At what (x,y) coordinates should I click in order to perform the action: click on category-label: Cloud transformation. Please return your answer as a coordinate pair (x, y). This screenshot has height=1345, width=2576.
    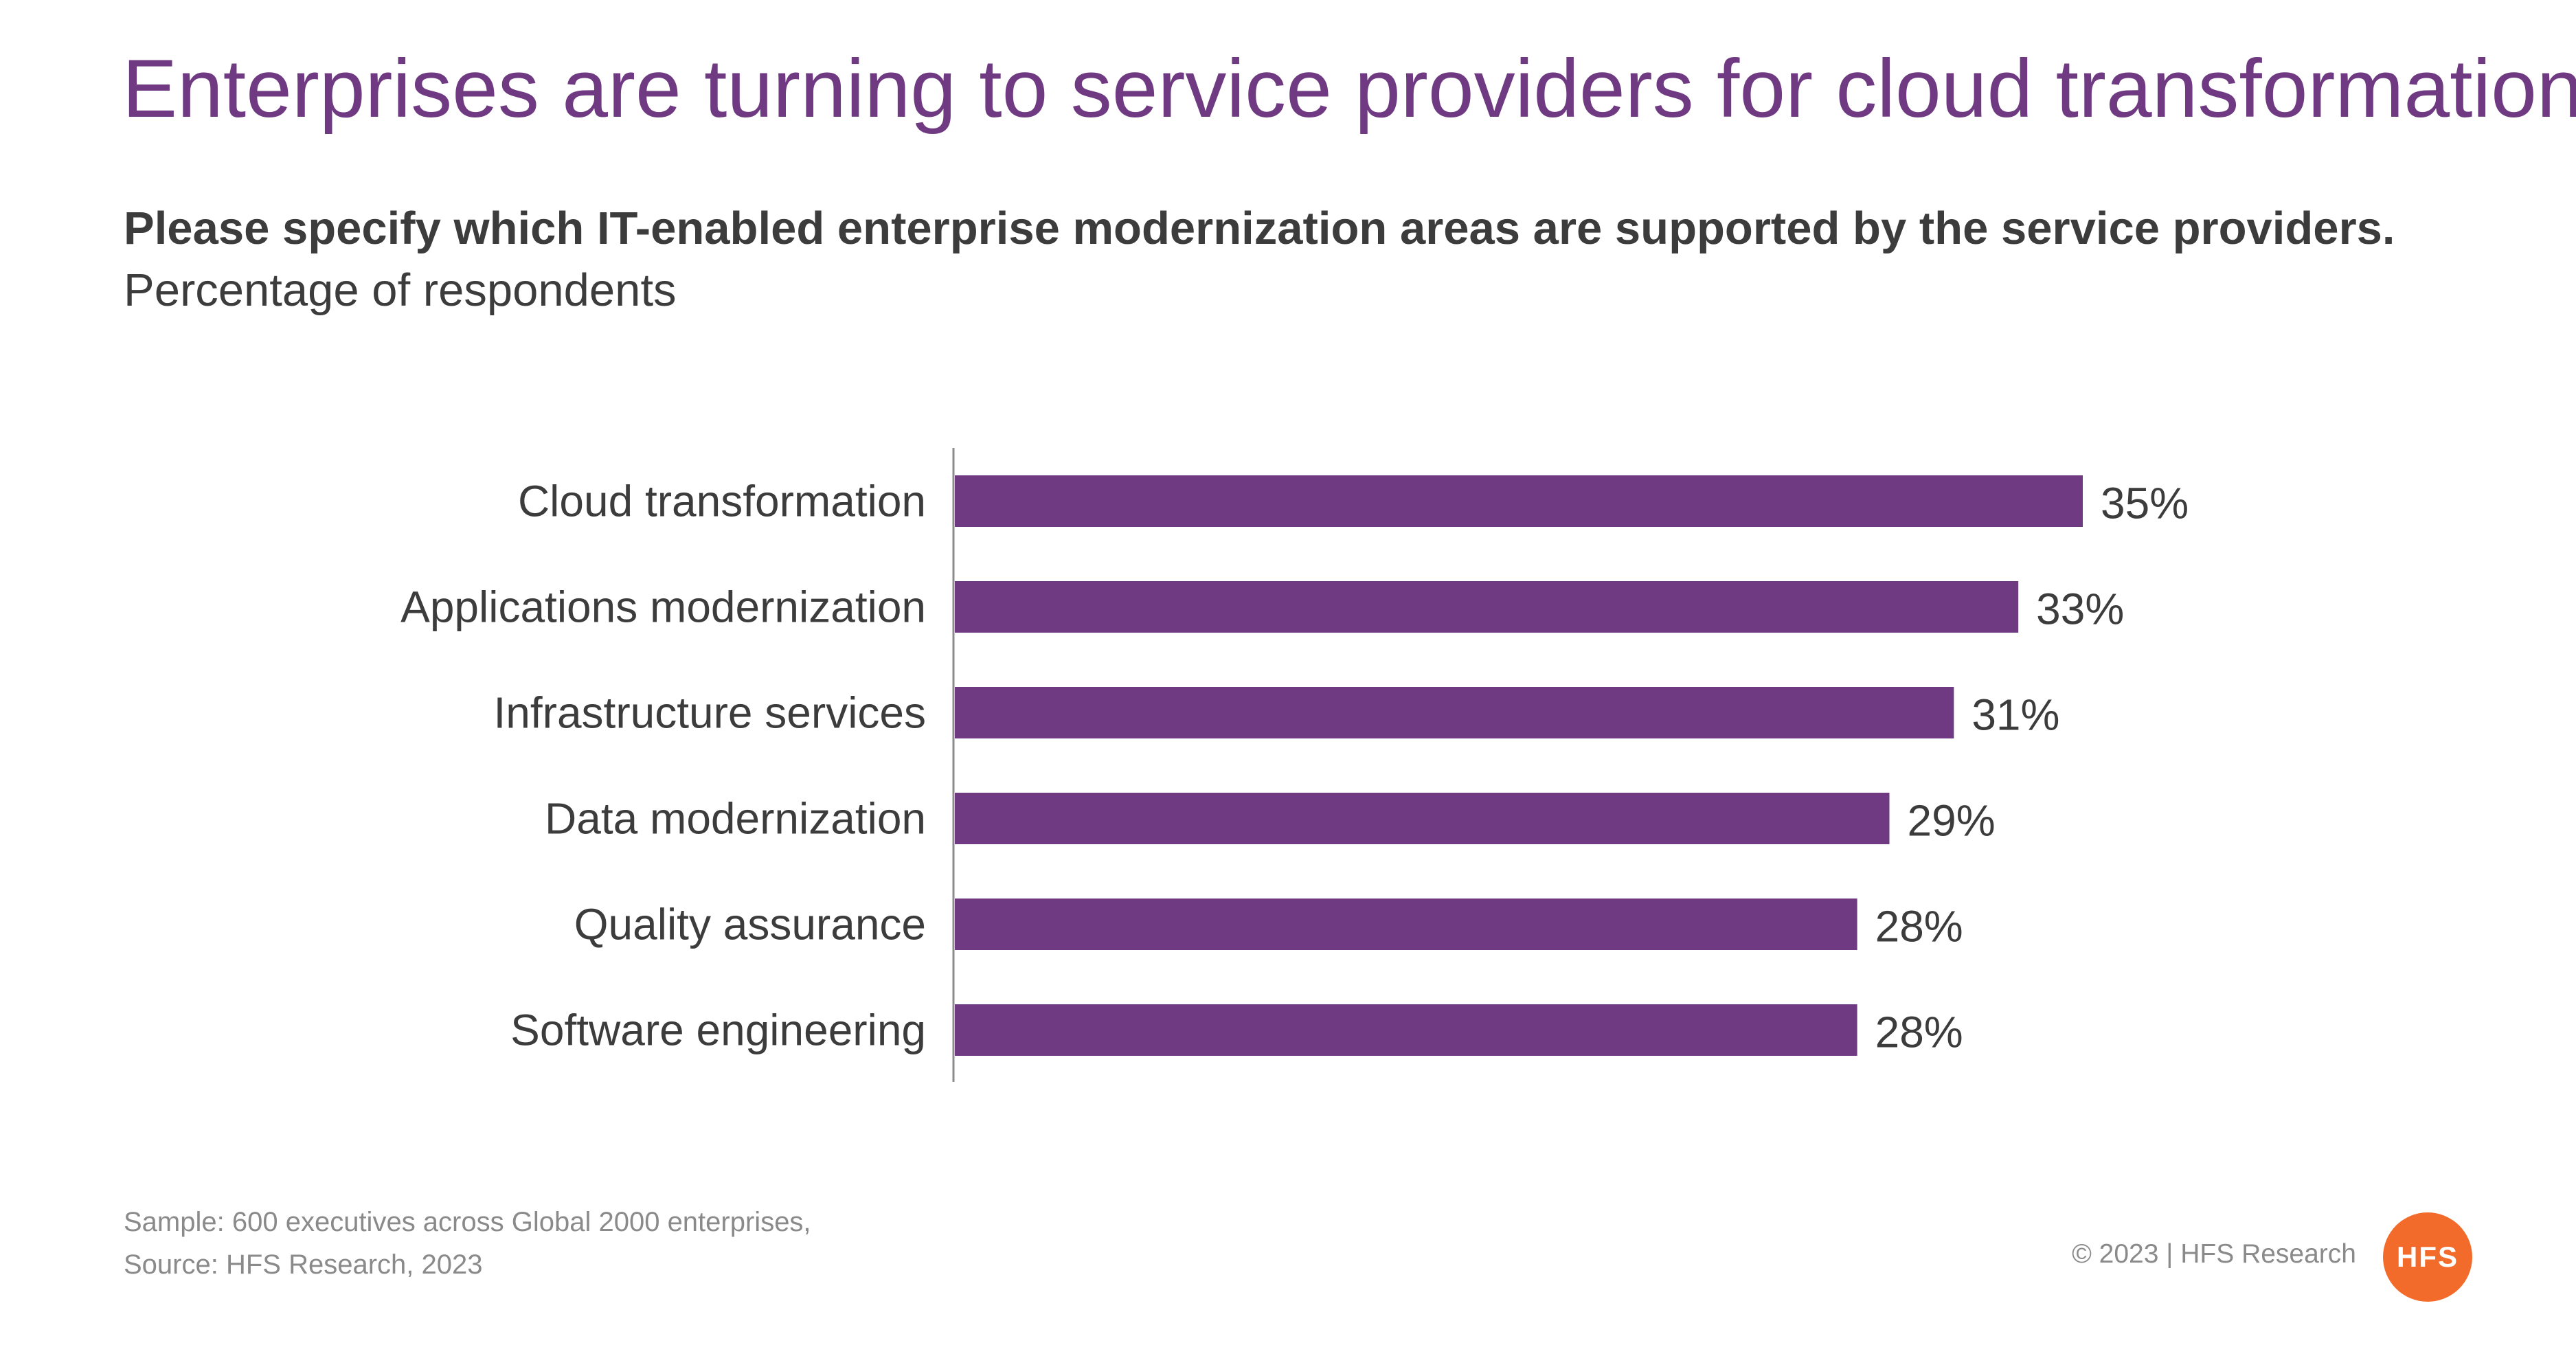
    Looking at the image, I should click on (722, 501).